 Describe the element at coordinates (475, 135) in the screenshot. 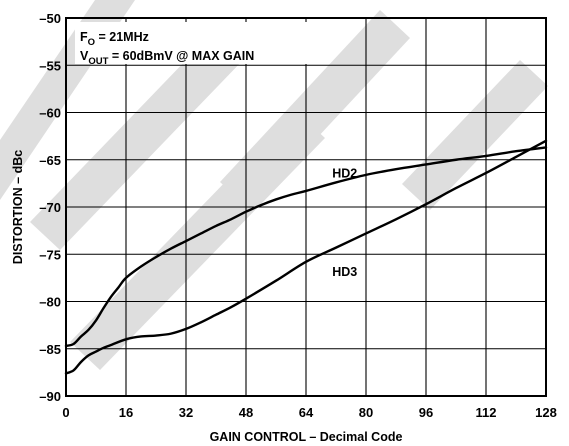

I see `watermark-band` at that location.